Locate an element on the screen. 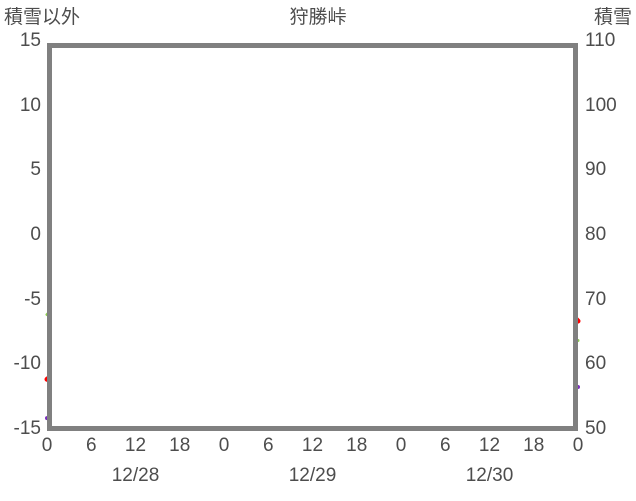 Image resolution: width=636 pixels, height=501 pixels. y-axis-right-tick-label: 110 is located at coordinates (600, 40).